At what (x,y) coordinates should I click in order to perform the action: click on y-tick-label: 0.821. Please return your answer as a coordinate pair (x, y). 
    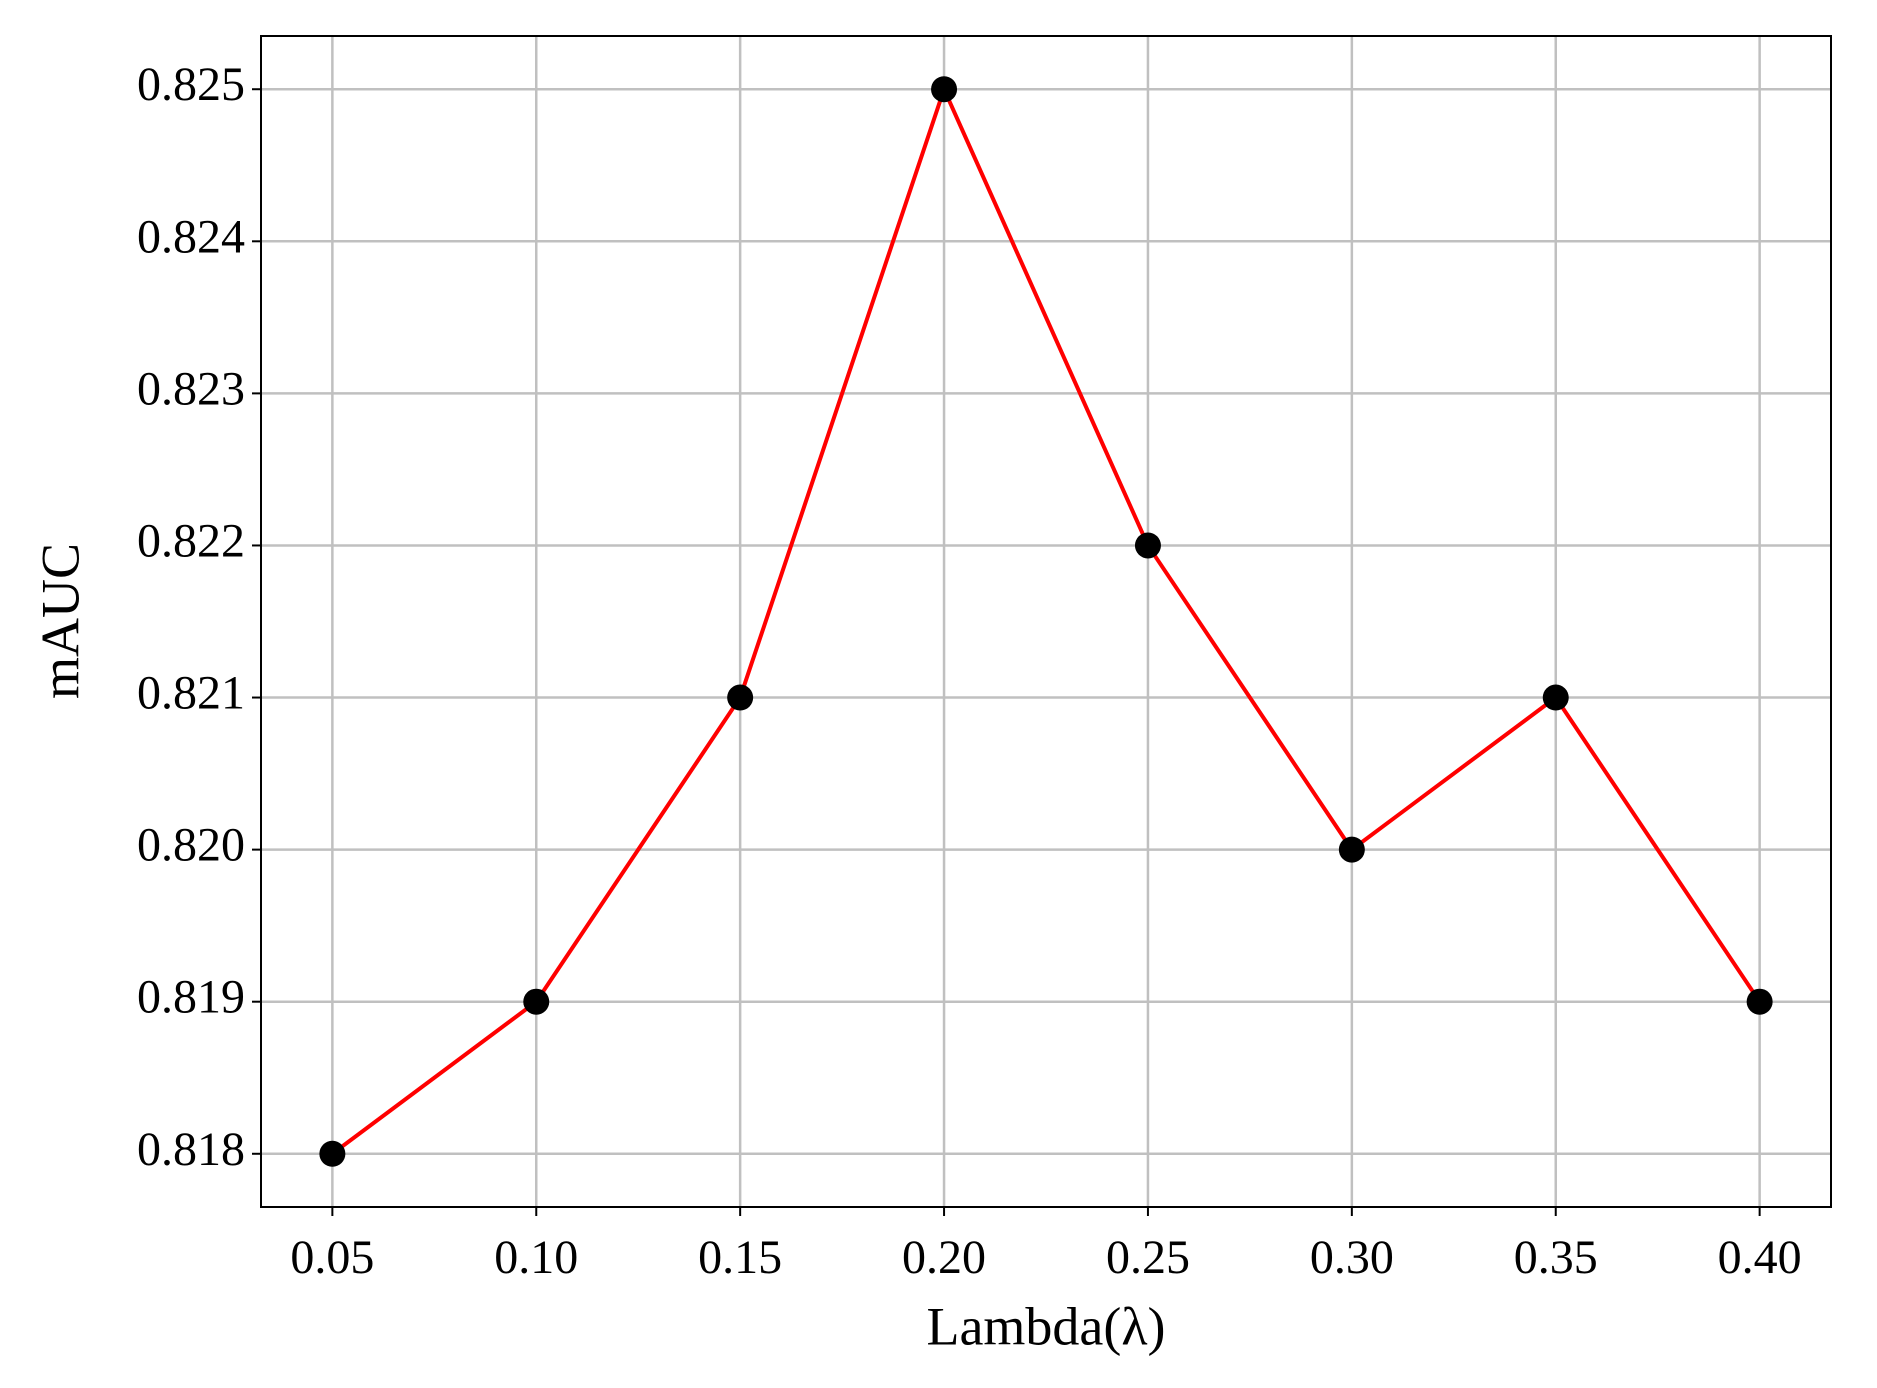
    Looking at the image, I should click on (191, 693).